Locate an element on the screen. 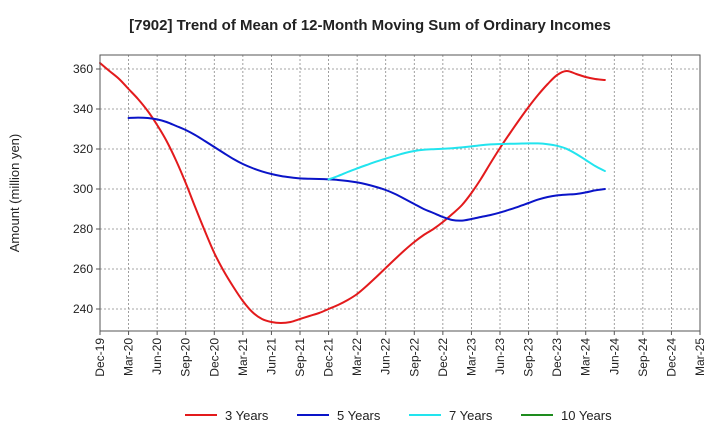  x-tick-label: Jun-23 is located at coordinates (500, 356).